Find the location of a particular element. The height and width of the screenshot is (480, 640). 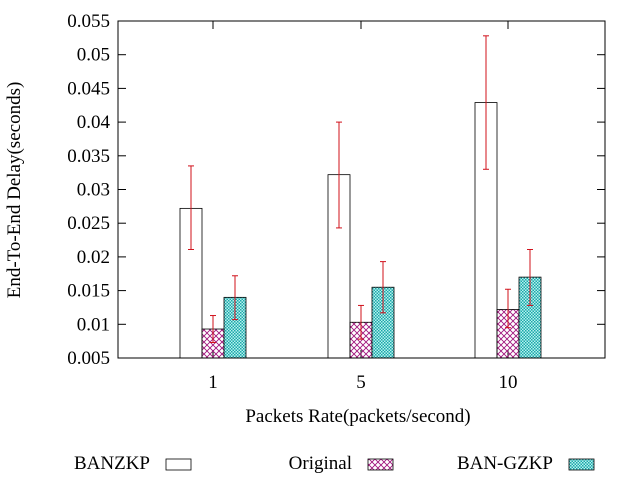

legend-swatch-ban-gzkp is located at coordinates (581, 464).